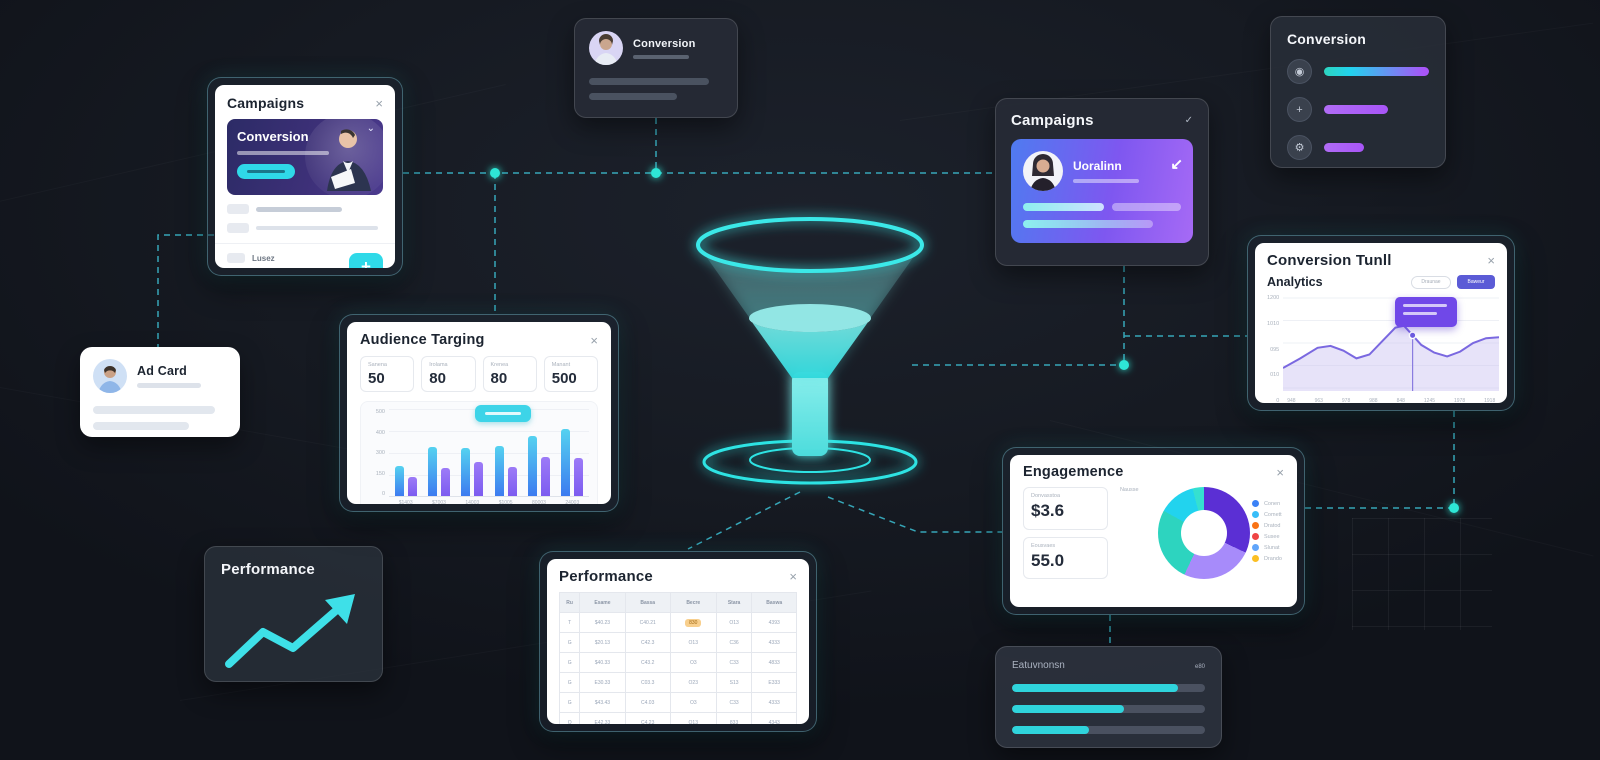 The height and width of the screenshot is (760, 1600). I want to click on progress-card-dark: Eatuvnonsn e80, so click(1108, 697).